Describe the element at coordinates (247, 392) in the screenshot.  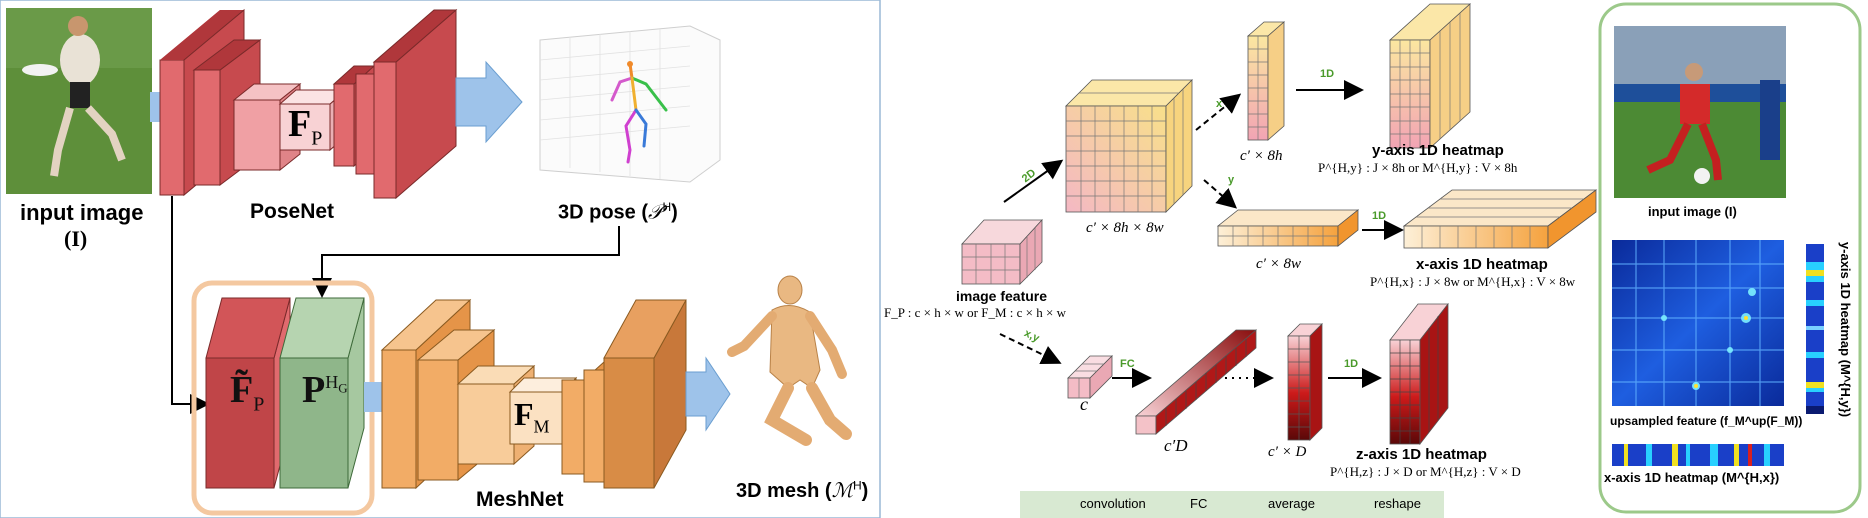
I see `fp-tilde-symbol: F̃P` at that location.